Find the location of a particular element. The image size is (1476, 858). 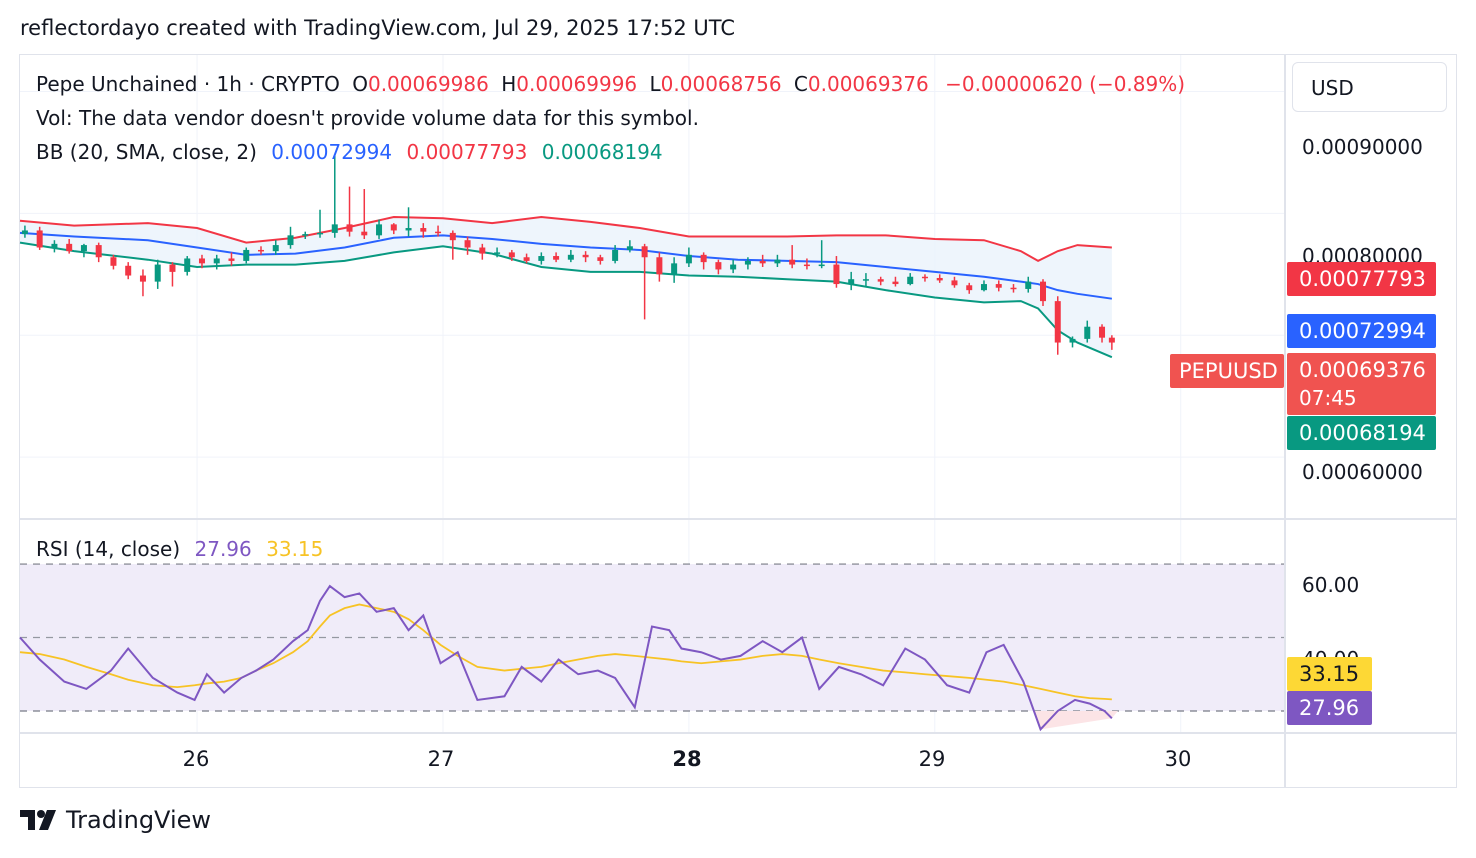

bb-upper-line is located at coordinates (565, 239).